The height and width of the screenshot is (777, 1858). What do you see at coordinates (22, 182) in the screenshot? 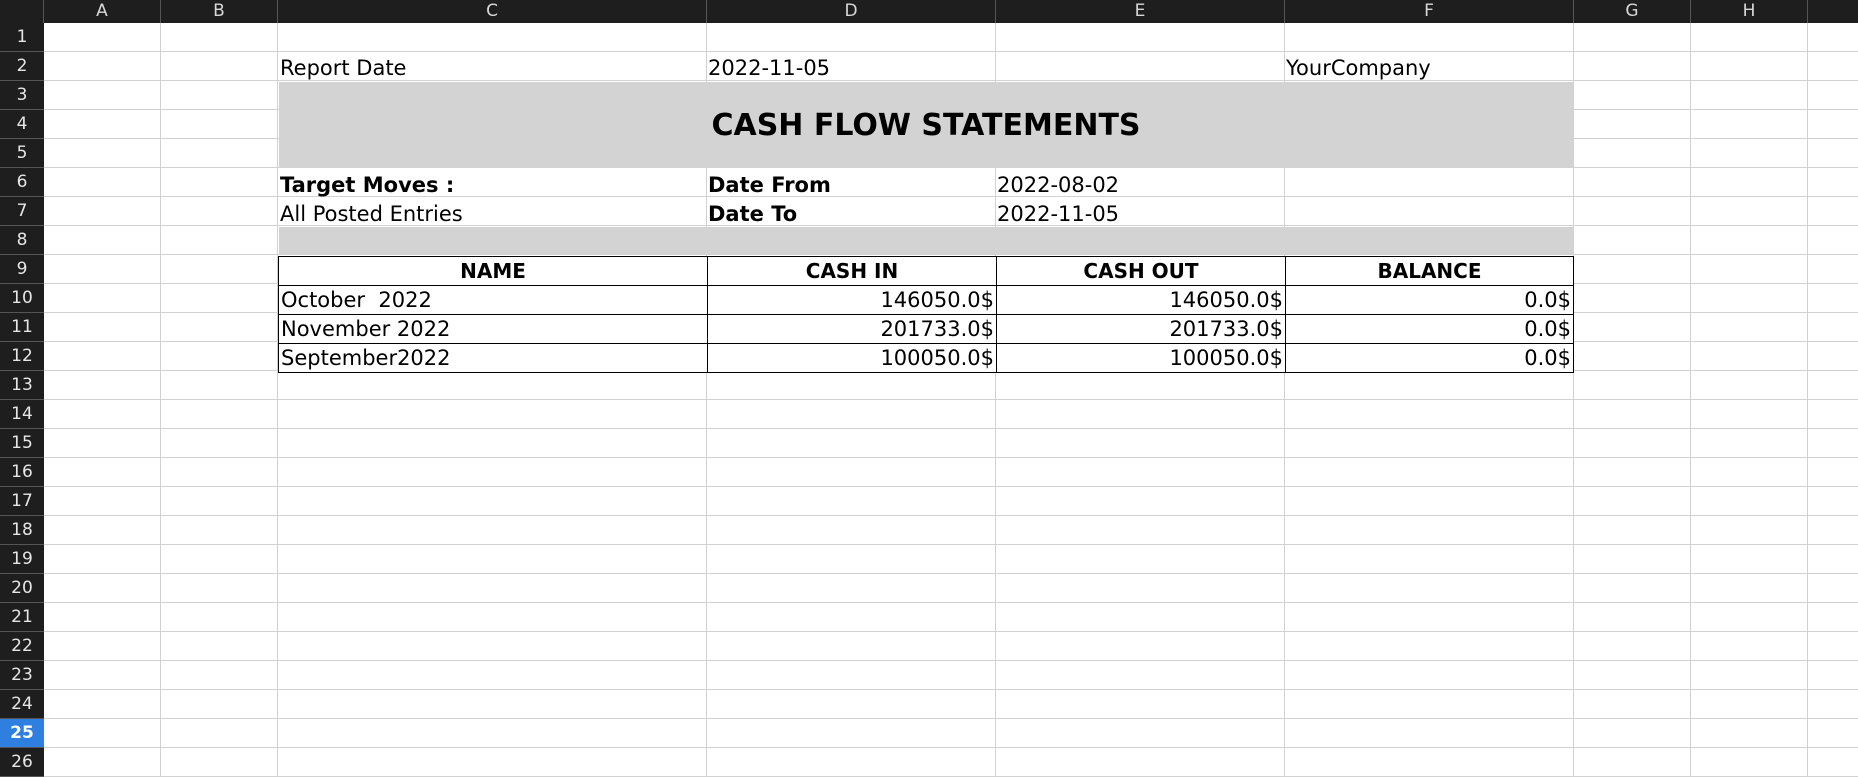
I see `row-header-6: 6` at bounding box center [22, 182].